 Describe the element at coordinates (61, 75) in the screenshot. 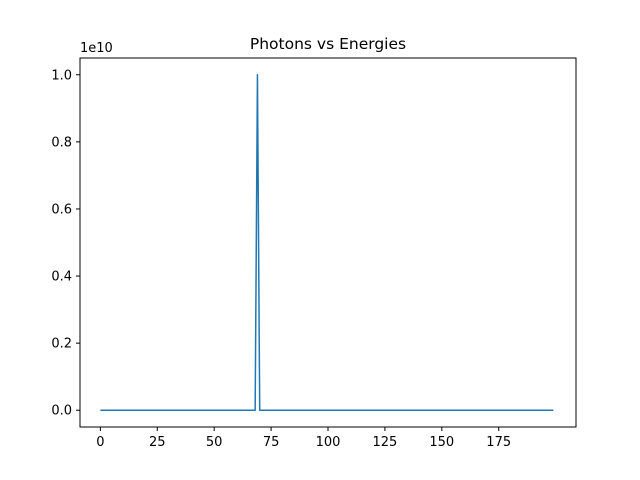

I see `y-tick-label: 1.0` at that location.